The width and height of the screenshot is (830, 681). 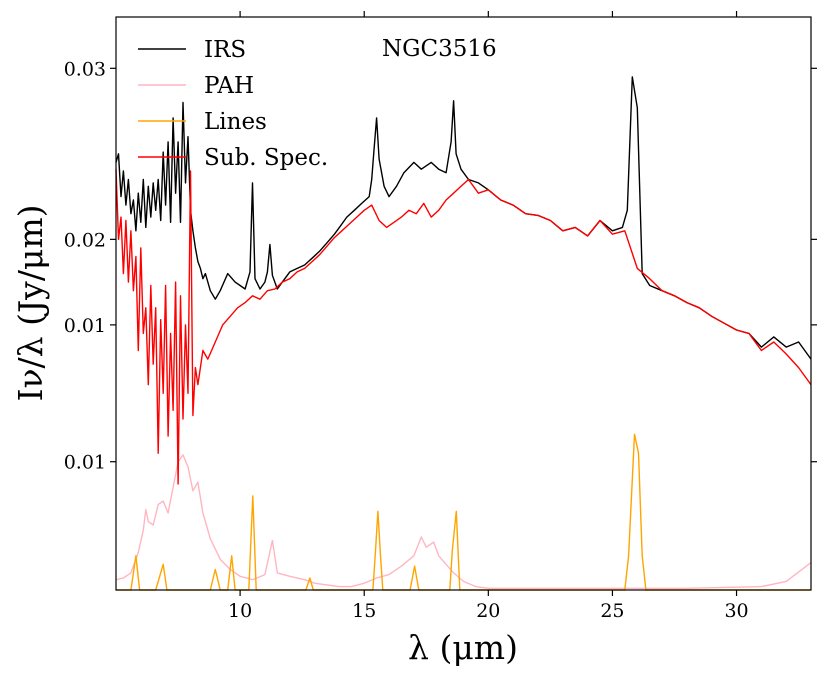 I want to click on legend-label-lines: Lines, so click(x=235, y=122).